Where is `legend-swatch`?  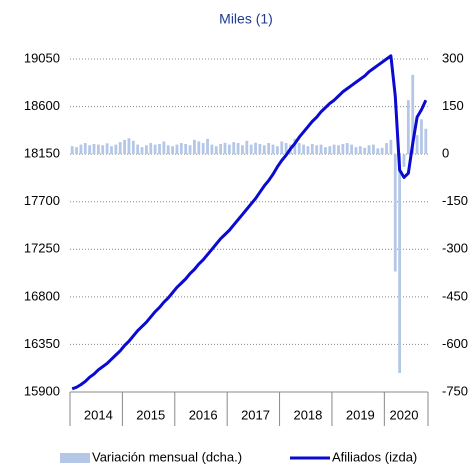 legend-swatch is located at coordinates (75, 458).